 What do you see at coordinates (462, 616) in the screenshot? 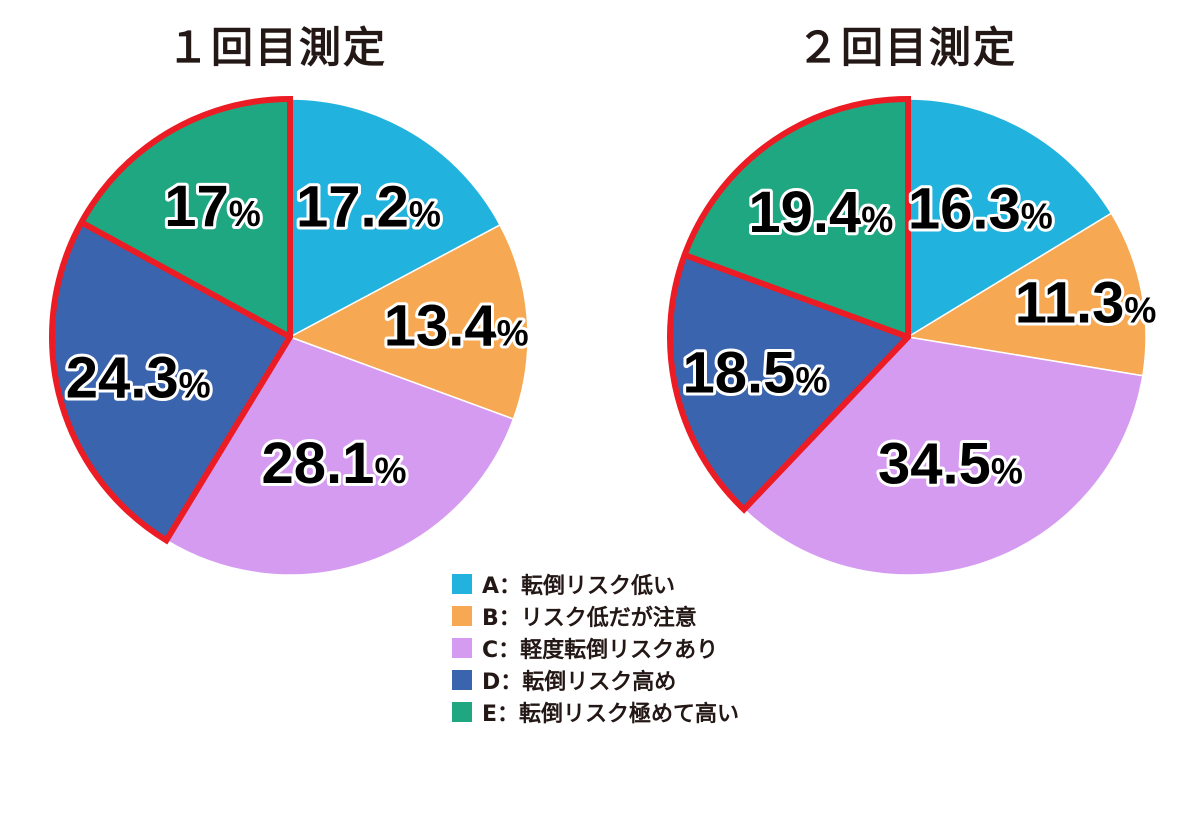
I see `legend-swatch-b` at bounding box center [462, 616].